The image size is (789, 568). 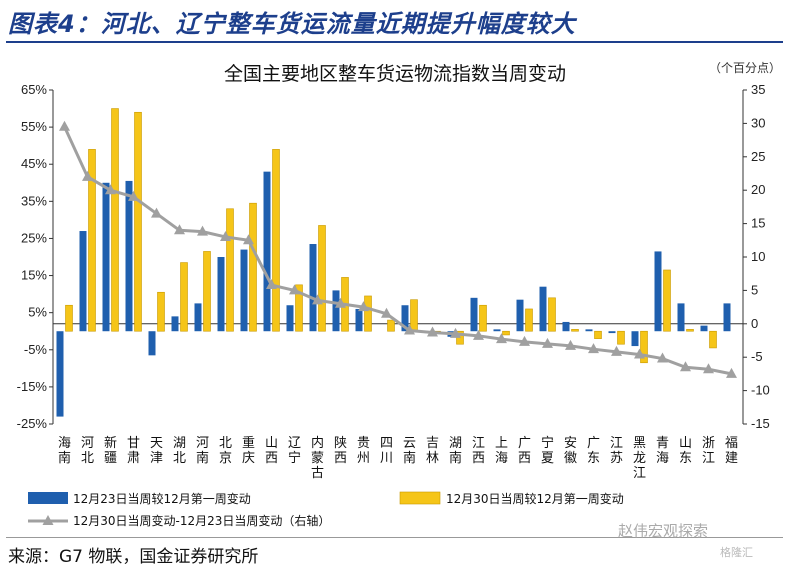 What do you see at coordinates (386, 443) in the screenshot?
I see `category-label: 四` at bounding box center [386, 443].